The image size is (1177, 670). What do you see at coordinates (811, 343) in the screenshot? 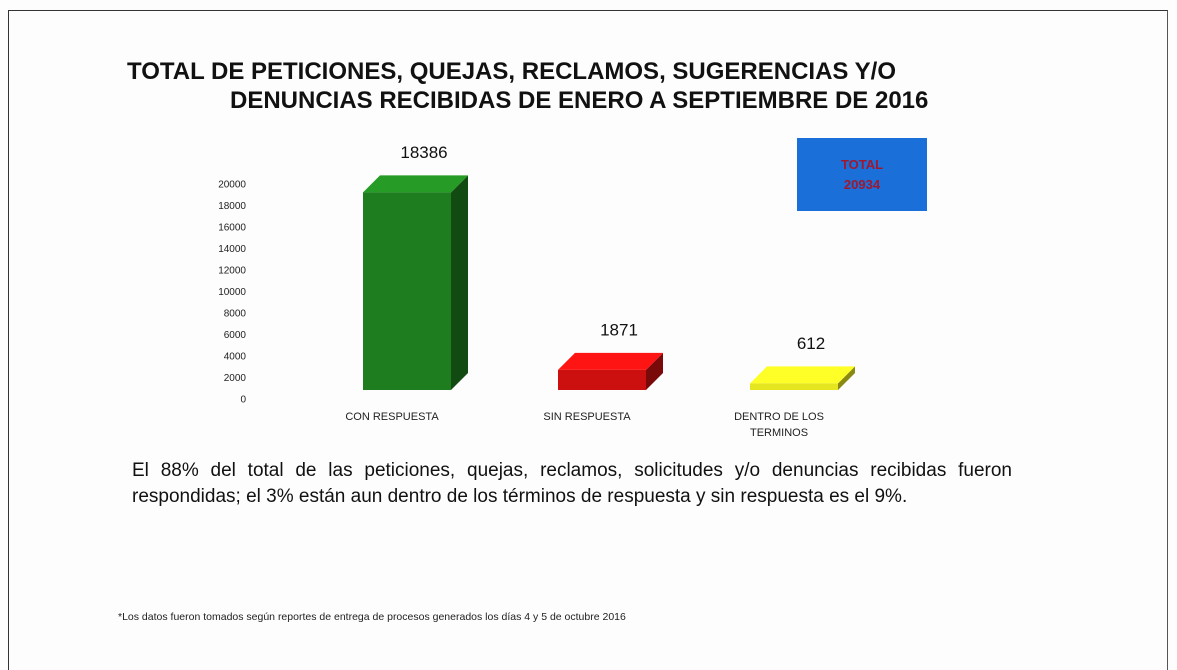
I see `value-label: 612` at bounding box center [811, 343].